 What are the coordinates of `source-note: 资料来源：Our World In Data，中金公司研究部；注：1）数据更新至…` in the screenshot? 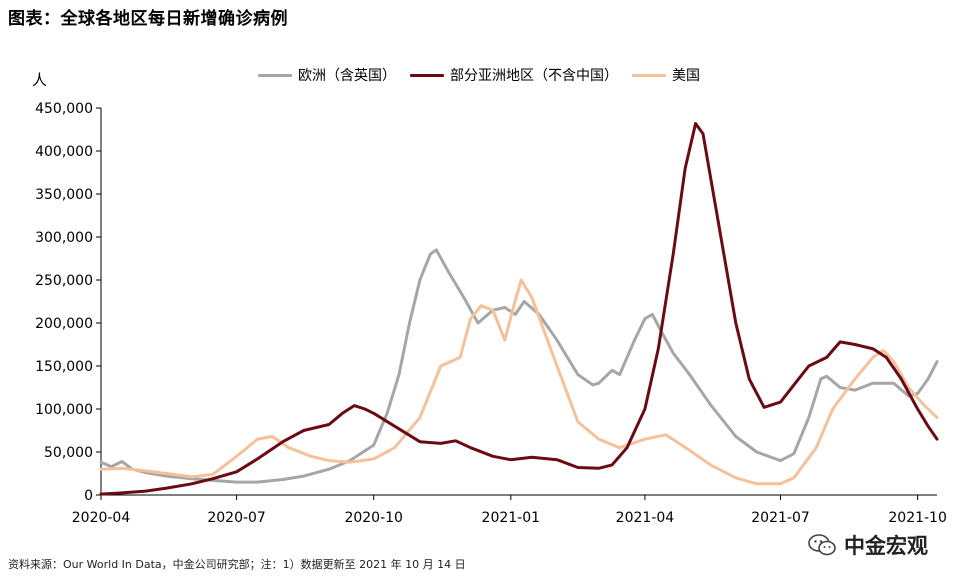 It's located at (237, 564).